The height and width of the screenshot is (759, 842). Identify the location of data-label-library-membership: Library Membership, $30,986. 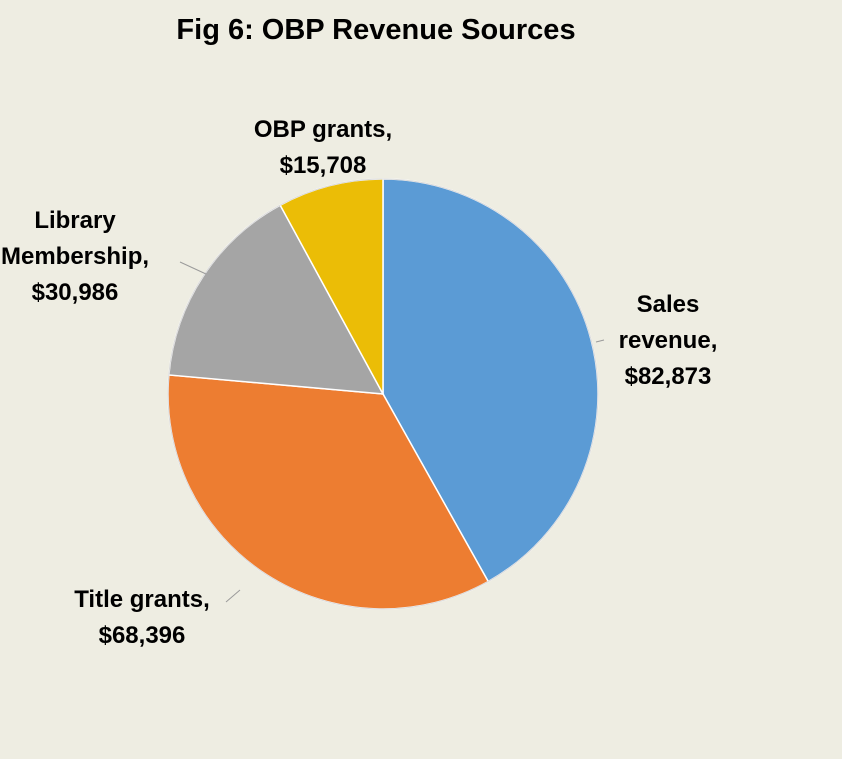
(75, 256).